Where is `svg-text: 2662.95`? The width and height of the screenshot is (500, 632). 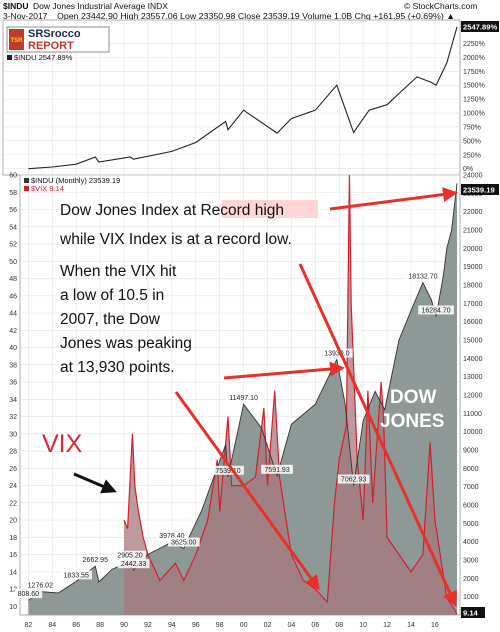
svg-text: 2662.95 is located at coordinates (95, 560).